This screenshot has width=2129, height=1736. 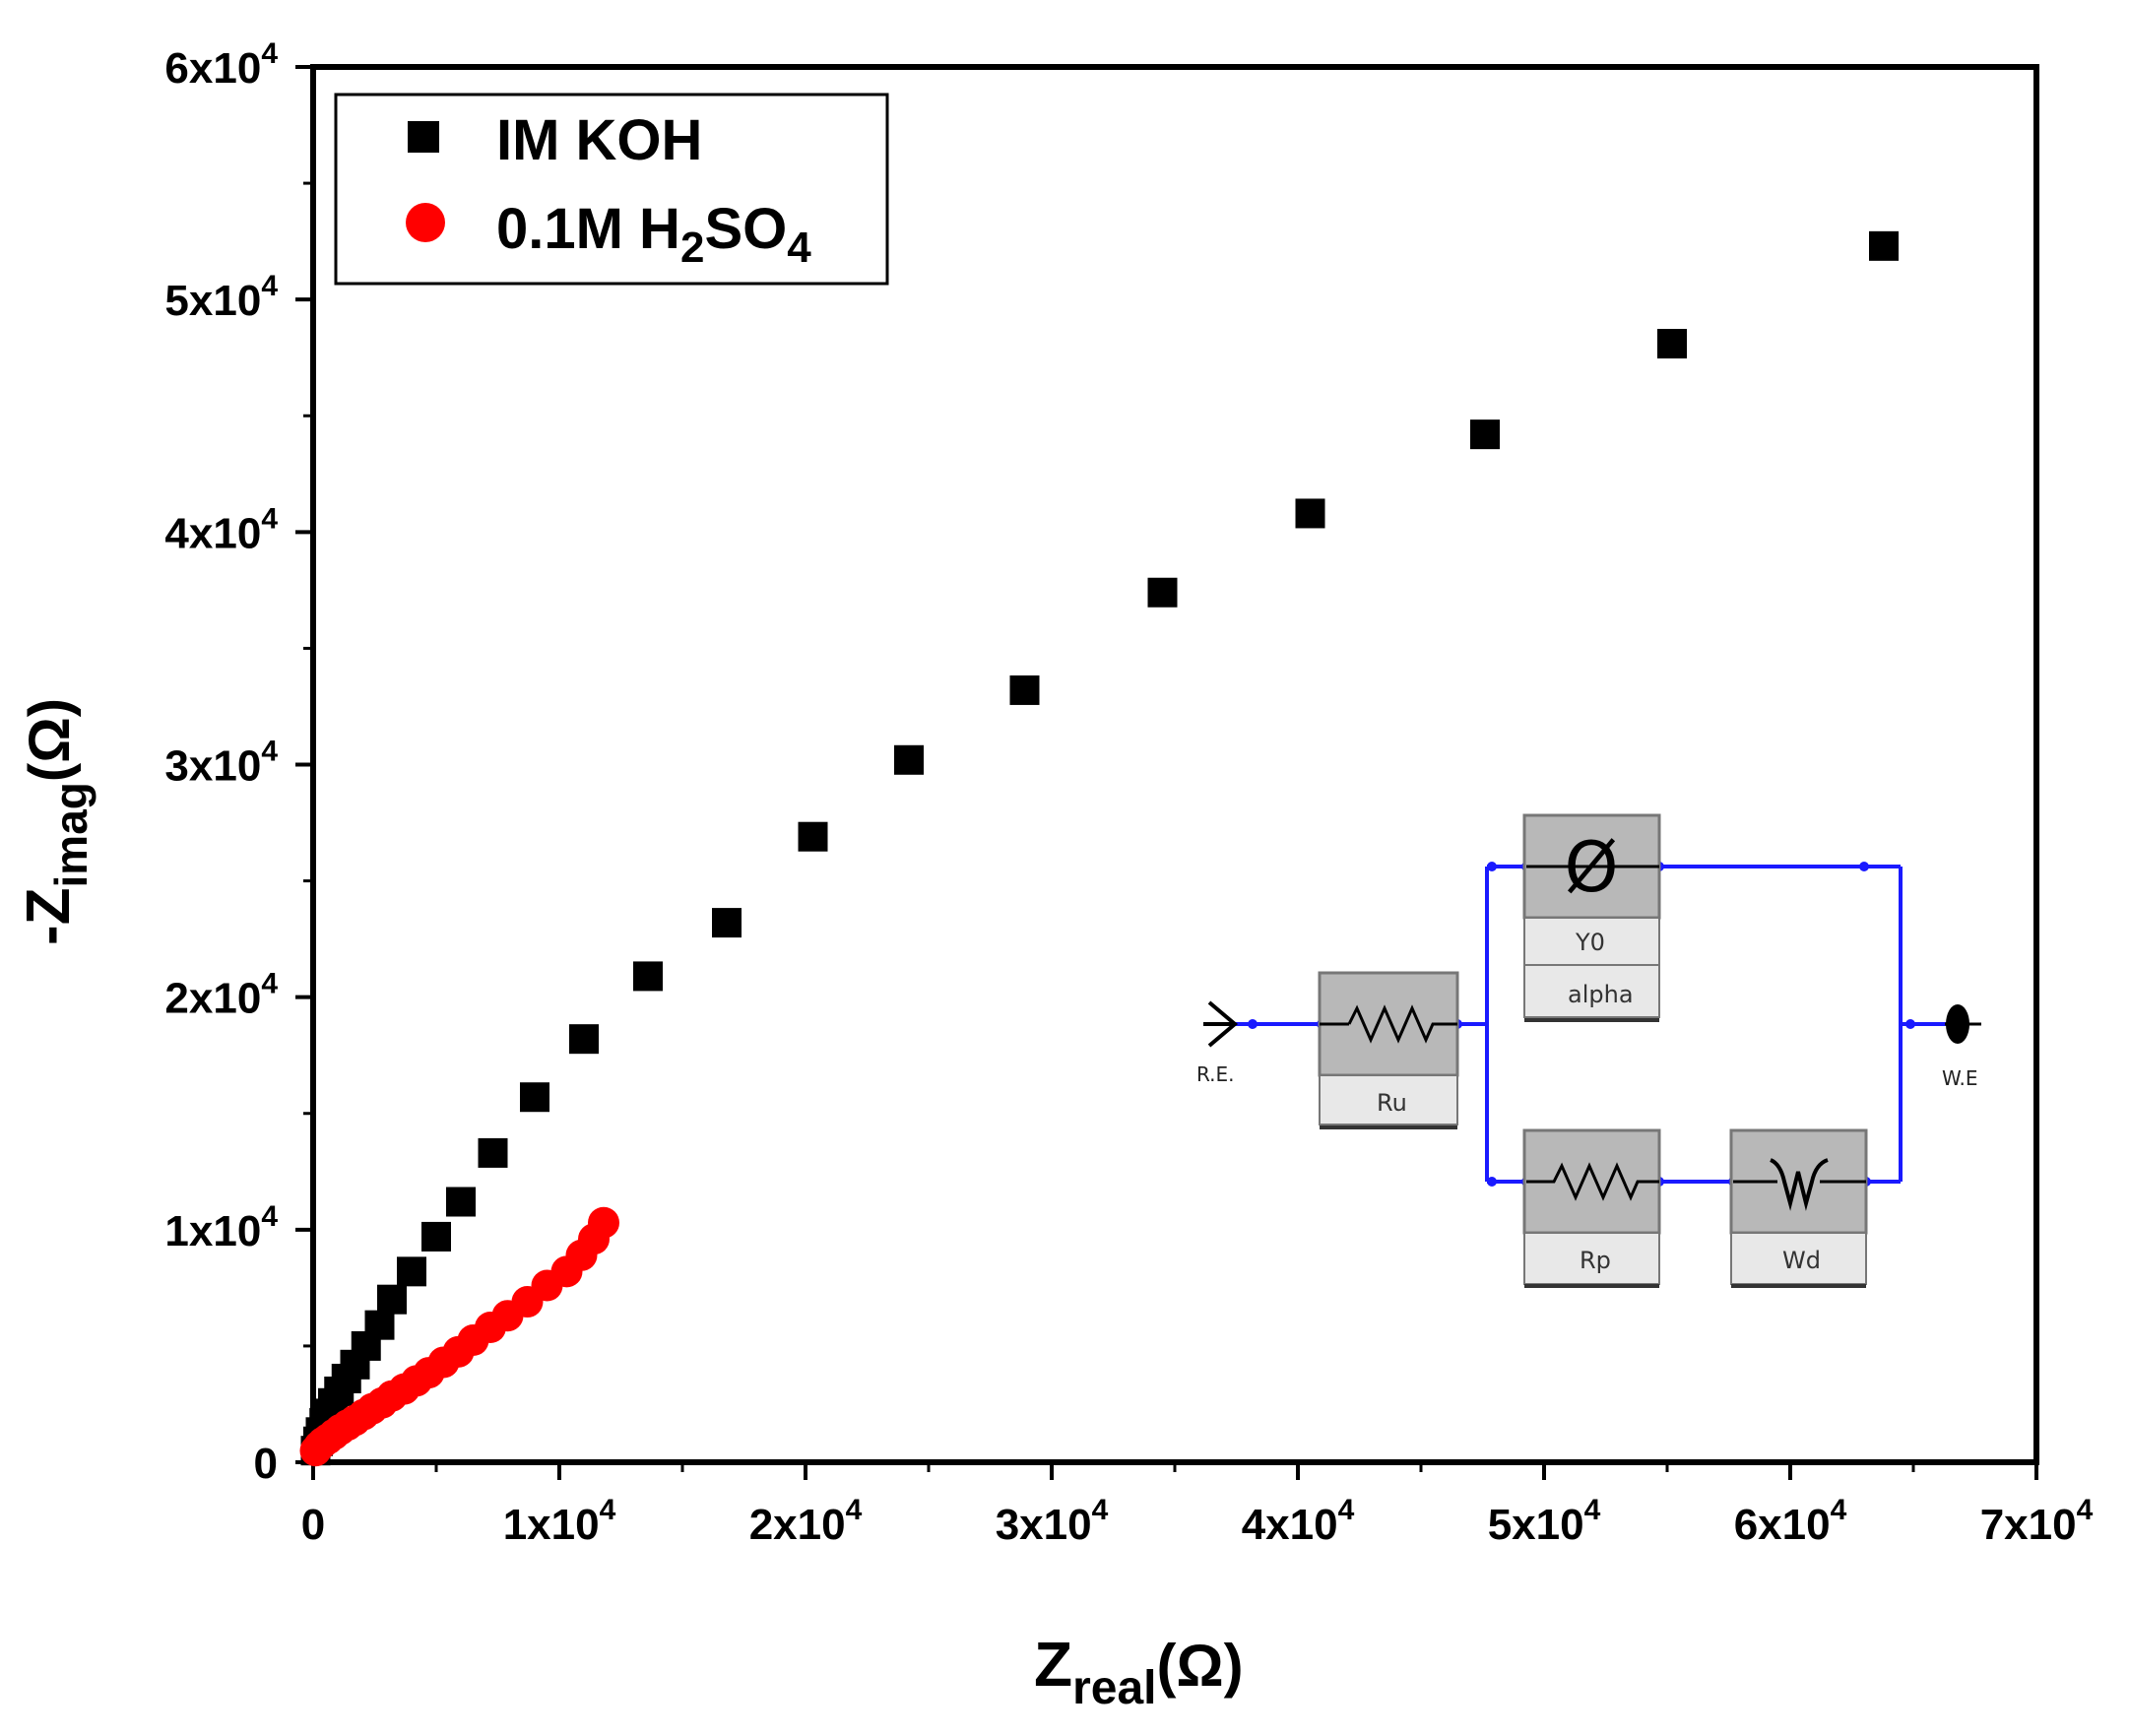 What do you see at coordinates (1590, 942) in the screenshot?
I see `y0-label: Y0` at bounding box center [1590, 942].